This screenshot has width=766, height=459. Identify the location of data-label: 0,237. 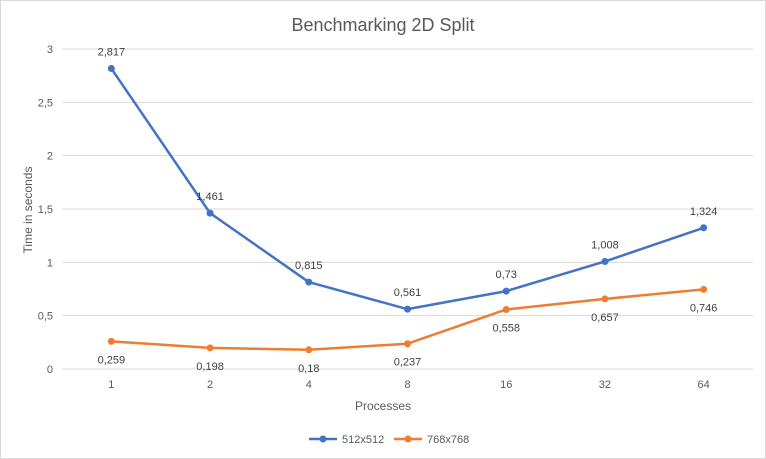
(408, 363).